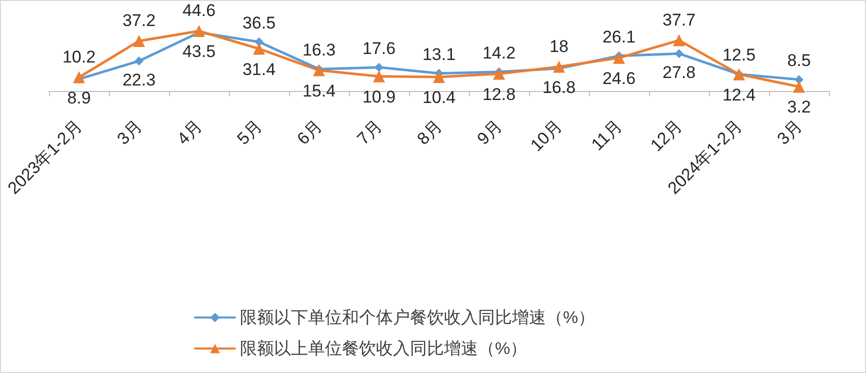 The image size is (866, 373). I want to click on data-label: 8.9, so click(79, 98).